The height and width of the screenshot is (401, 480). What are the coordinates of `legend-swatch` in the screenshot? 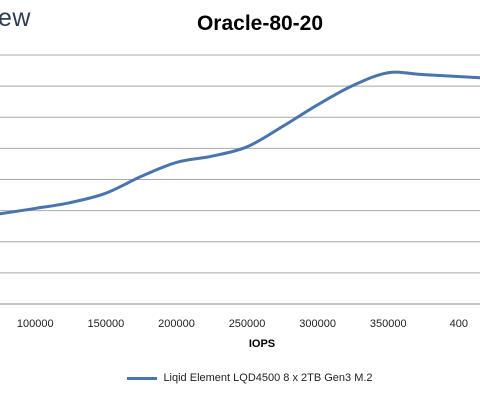 It's located at (142, 378).